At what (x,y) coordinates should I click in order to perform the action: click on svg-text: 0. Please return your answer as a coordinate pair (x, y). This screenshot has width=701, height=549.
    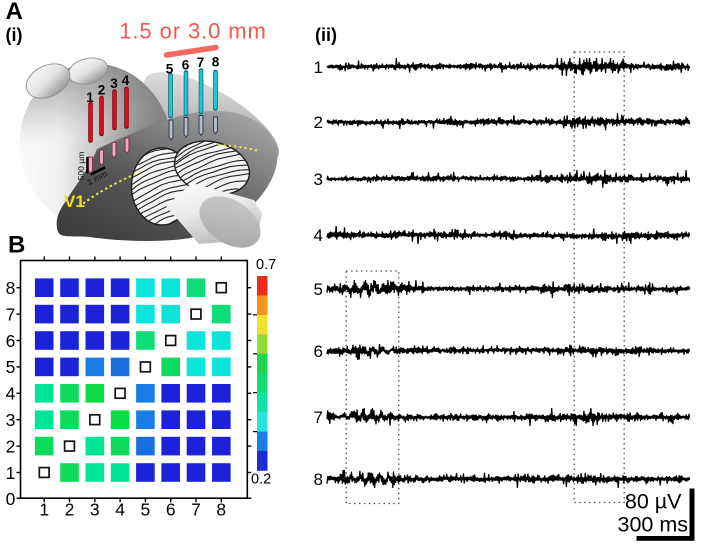
    Looking at the image, I should click on (11, 499).